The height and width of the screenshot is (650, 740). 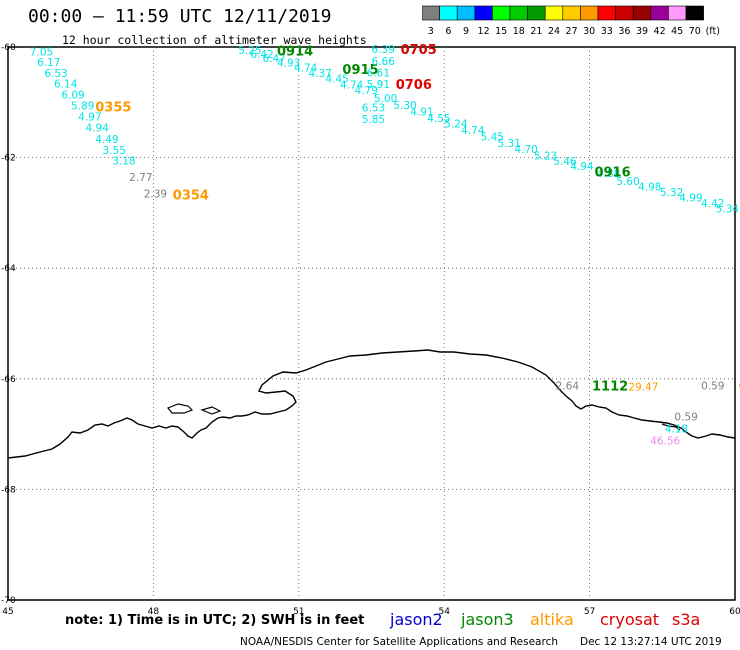 I want to click on wave-height-value: 5.31, so click(x=509, y=144).